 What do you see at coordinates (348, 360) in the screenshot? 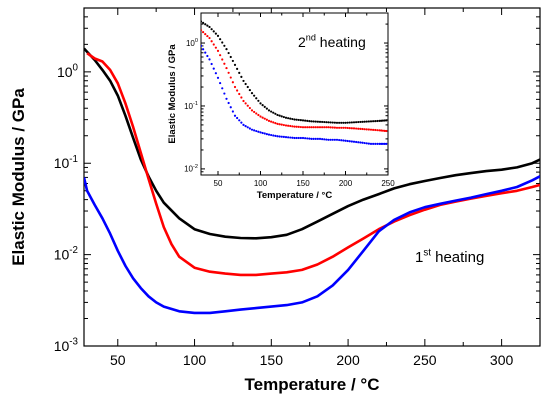
I see `x-tick-label: 200` at bounding box center [348, 360].